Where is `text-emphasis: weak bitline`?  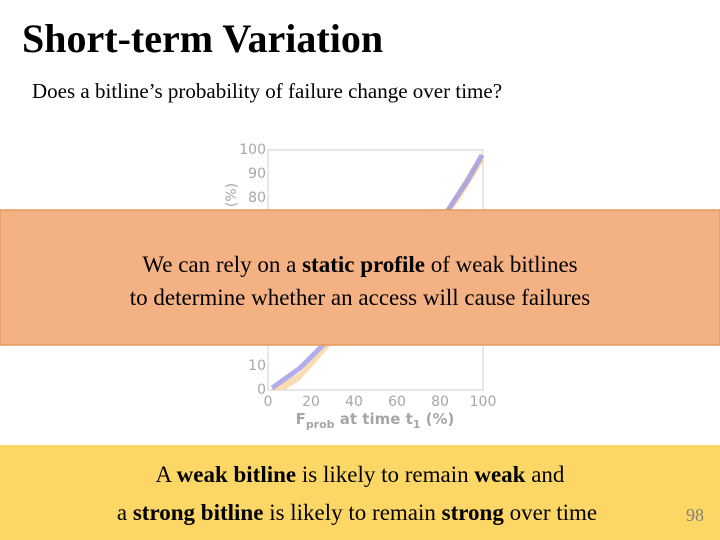
text-emphasis: weak bitline is located at coordinates (236, 474).